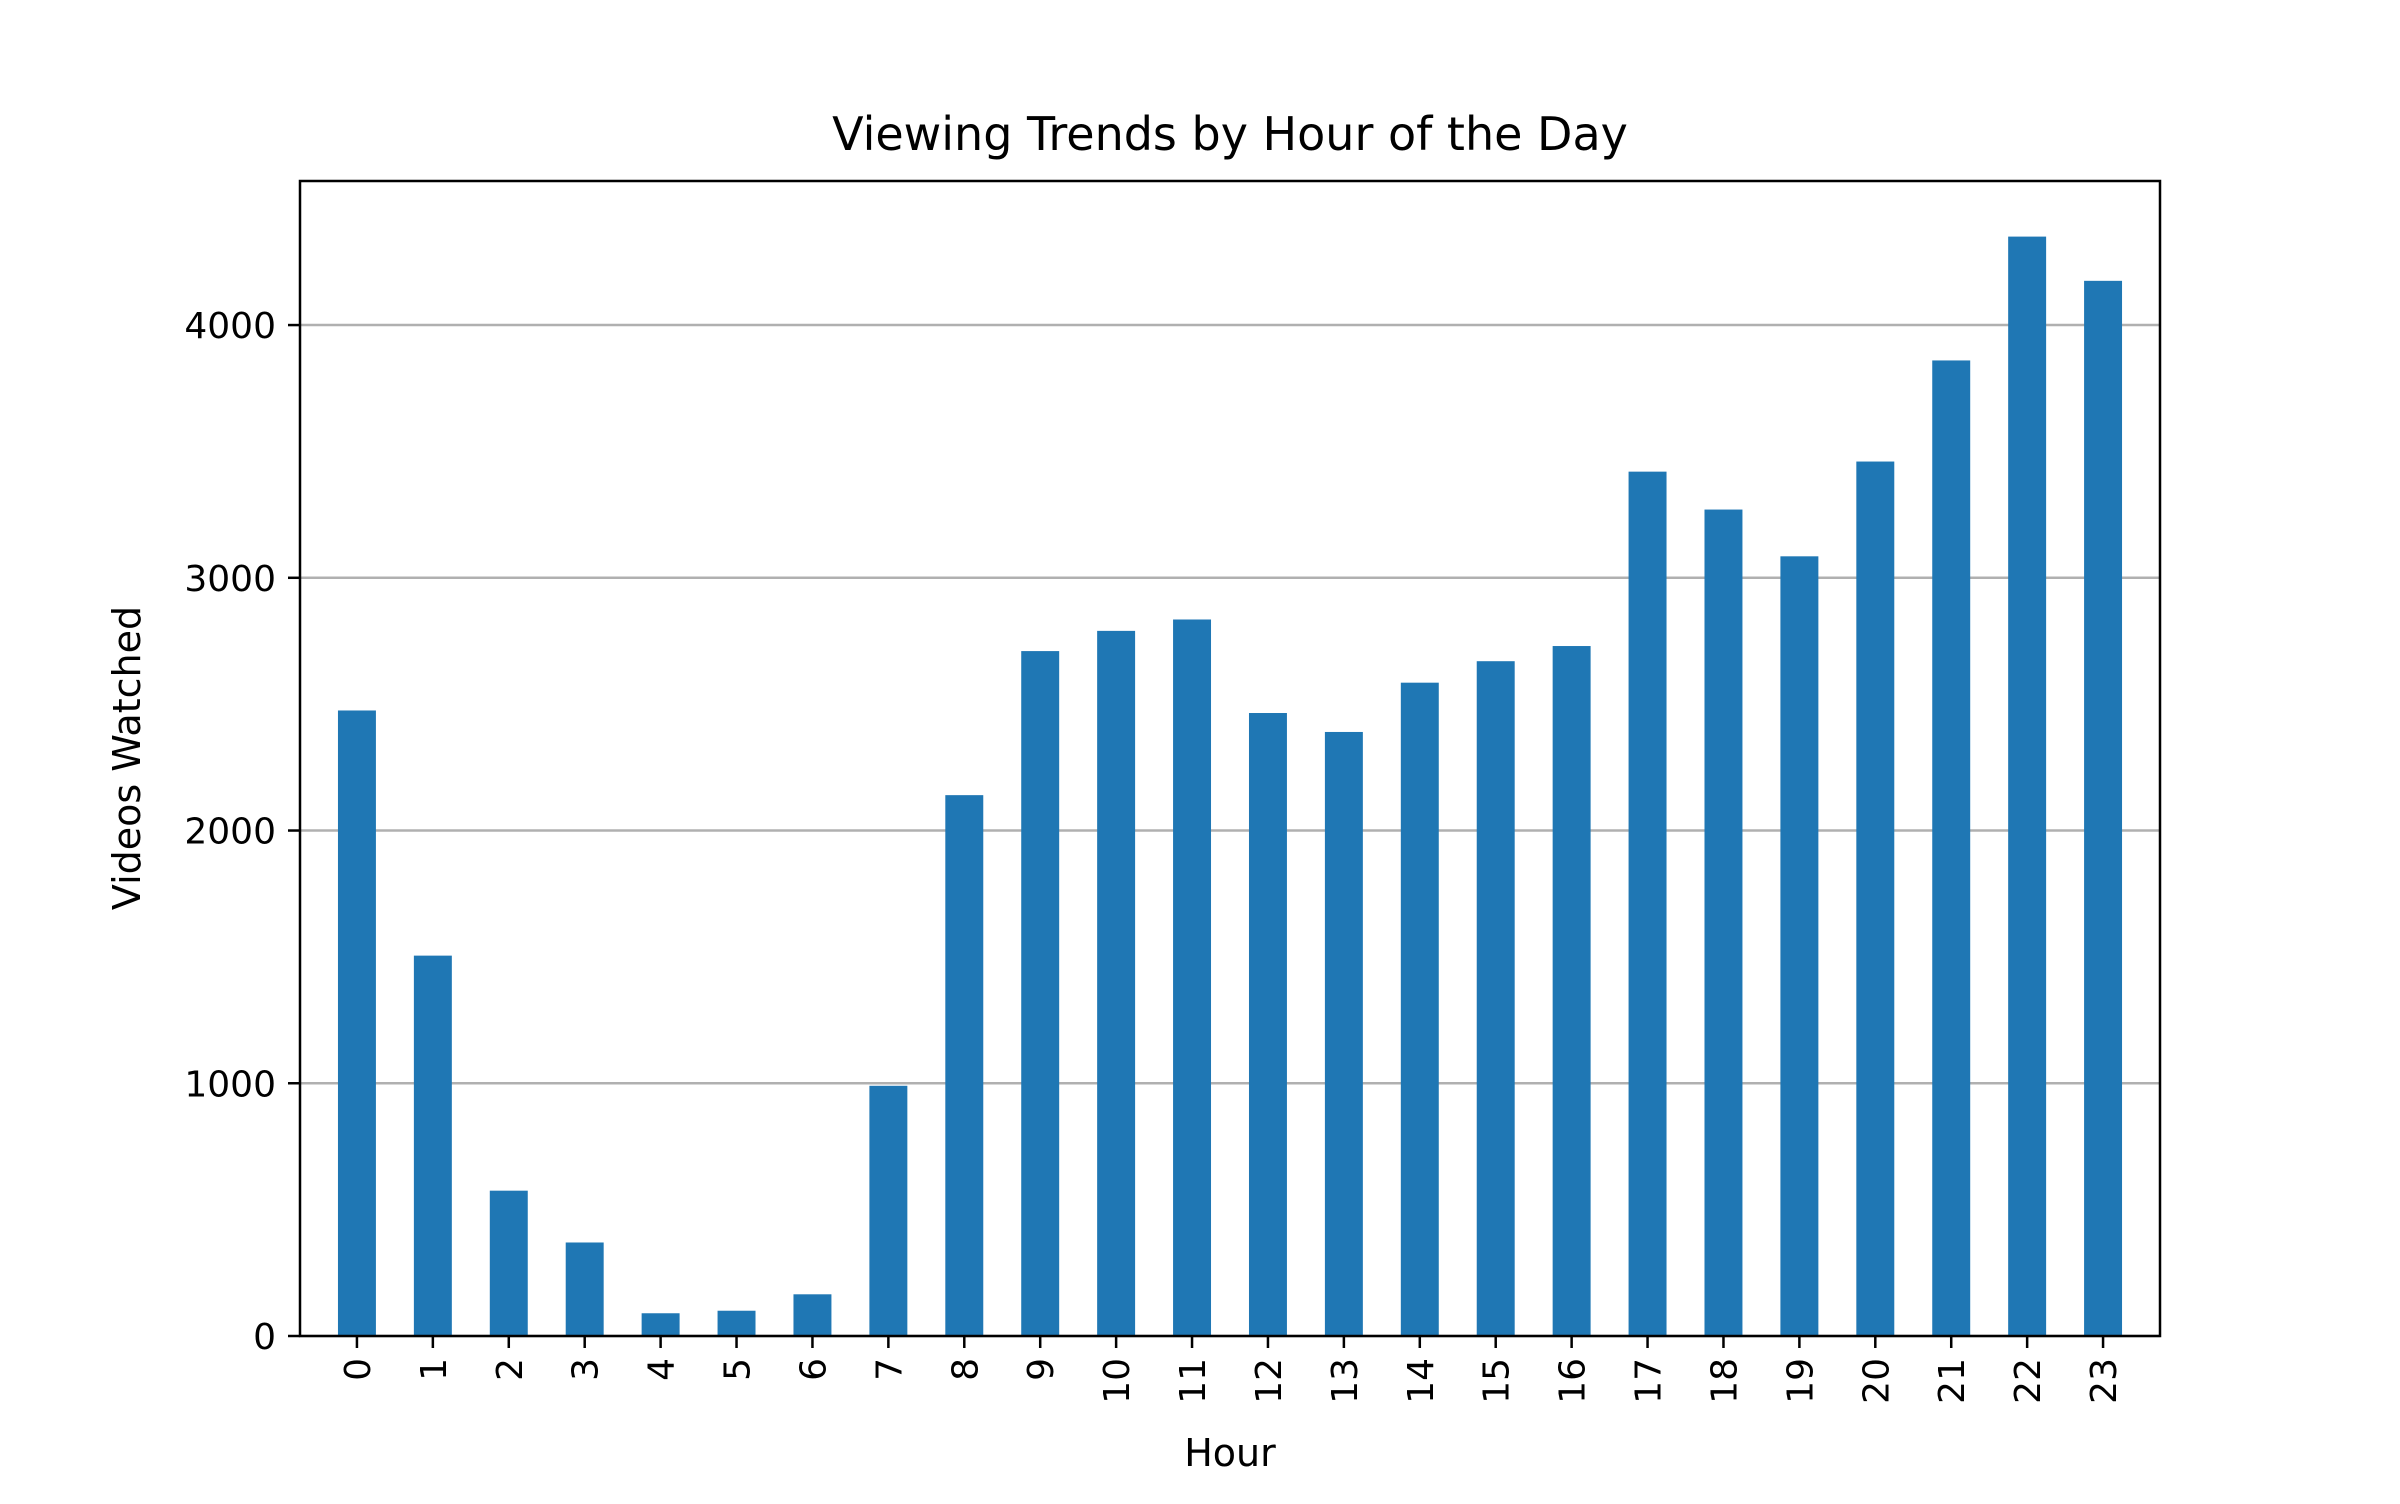  Describe the element at coordinates (1345, 1381) in the screenshot. I see `x-tick-label: 13` at that location.